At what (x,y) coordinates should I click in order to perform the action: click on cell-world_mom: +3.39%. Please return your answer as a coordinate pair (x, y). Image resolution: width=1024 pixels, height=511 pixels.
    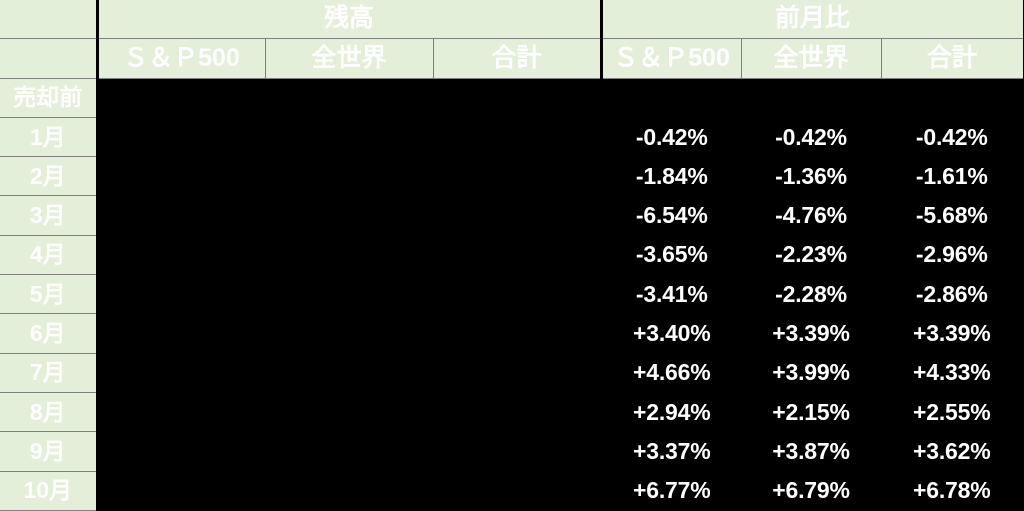
    Looking at the image, I should click on (811, 333).